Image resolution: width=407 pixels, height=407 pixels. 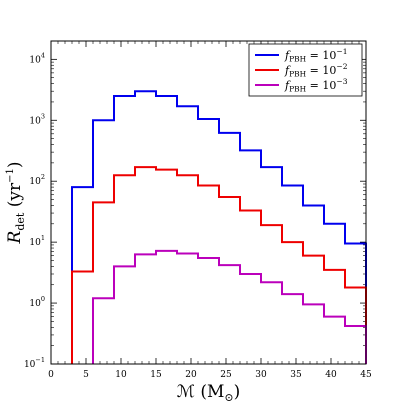 What do you see at coordinates (37, 119) in the screenshot?
I see `y-tick-label-4: 10³` at bounding box center [37, 119].